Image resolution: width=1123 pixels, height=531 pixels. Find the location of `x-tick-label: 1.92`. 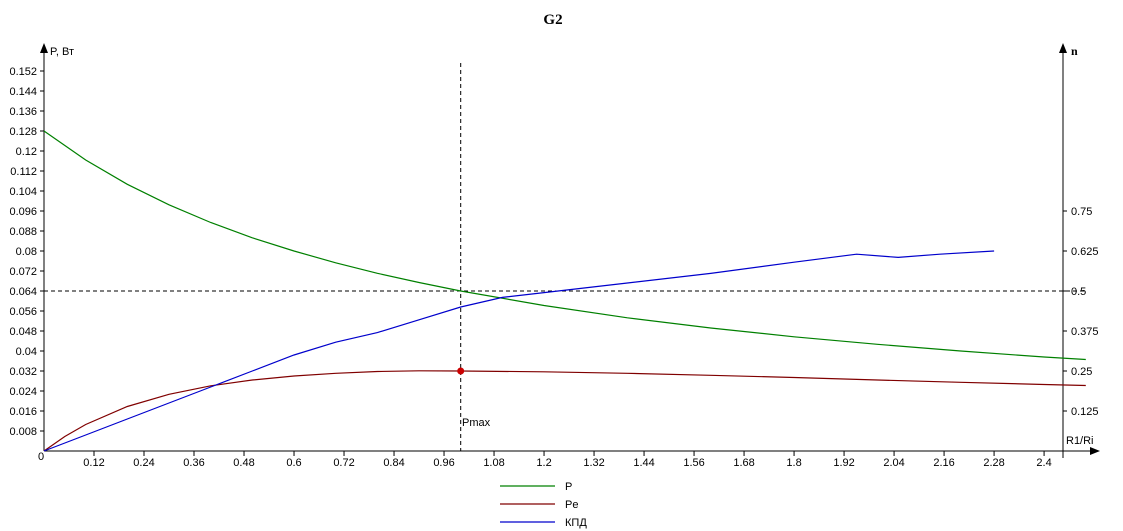

x-tick-label: 1.92 is located at coordinates (843, 463).